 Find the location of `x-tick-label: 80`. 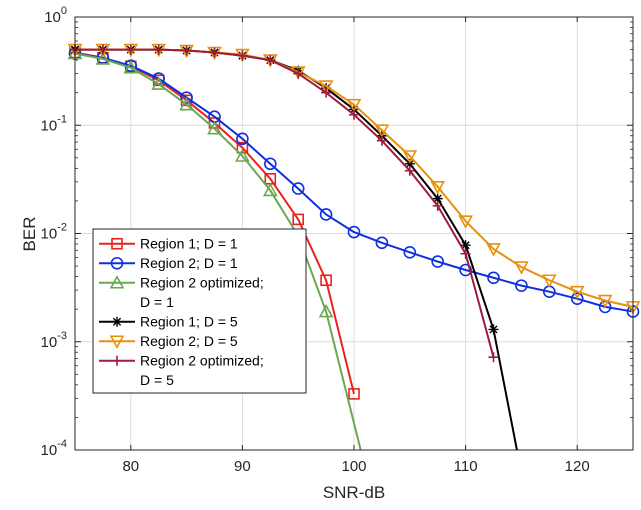

x-tick-label: 80 is located at coordinates (130, 466).